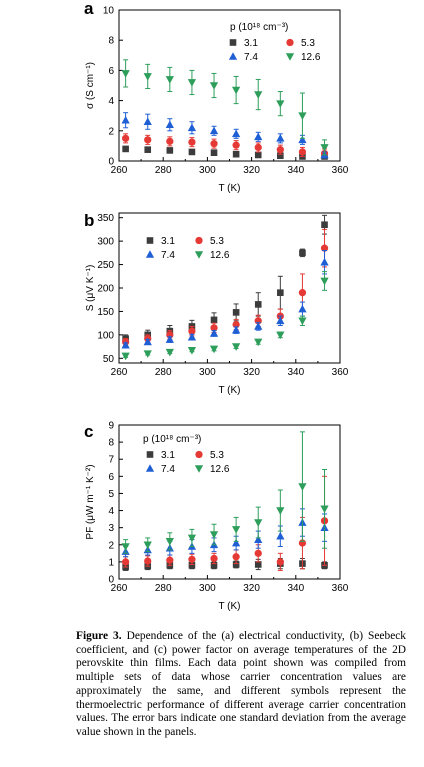  I want to click on x-tick-label: 360, so click(340, 588).